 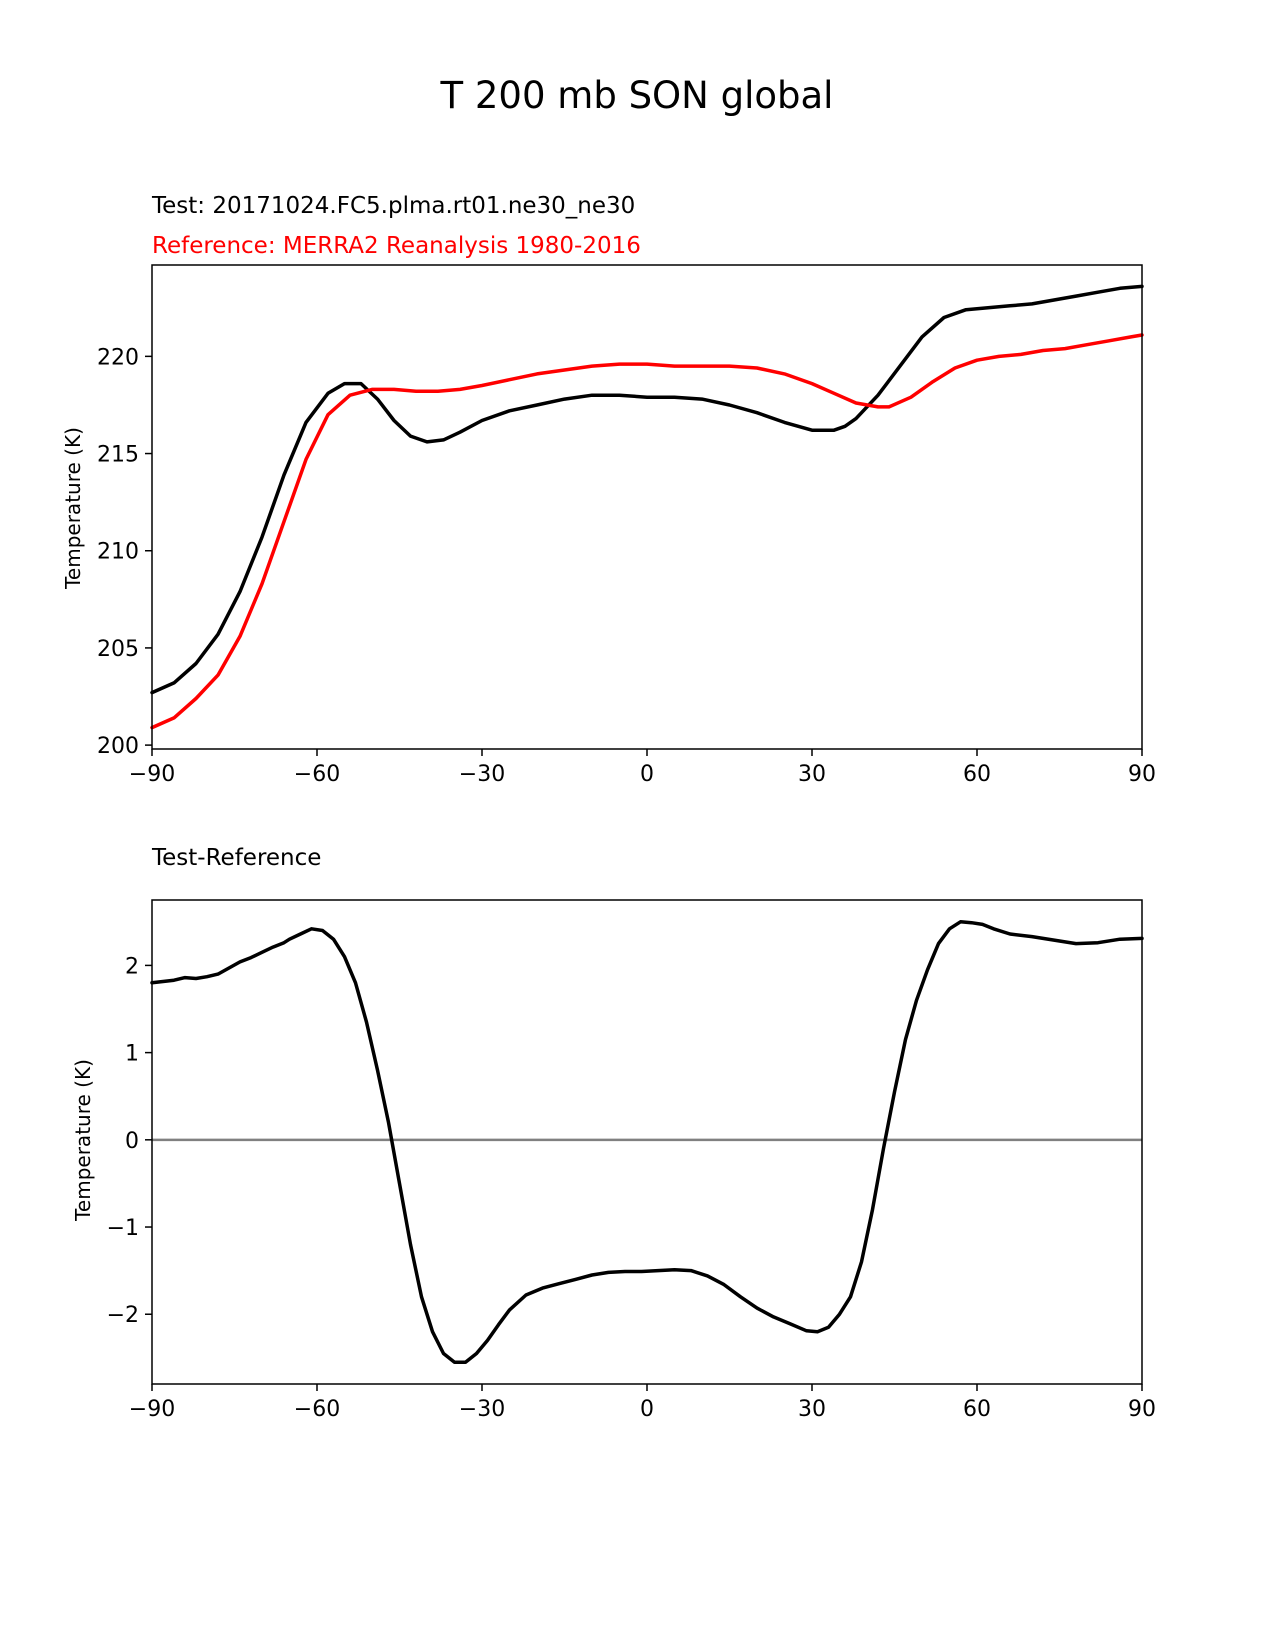 I want to click on bottom-y-axis-label: Temperature (K), so click(x=83, y=1140).